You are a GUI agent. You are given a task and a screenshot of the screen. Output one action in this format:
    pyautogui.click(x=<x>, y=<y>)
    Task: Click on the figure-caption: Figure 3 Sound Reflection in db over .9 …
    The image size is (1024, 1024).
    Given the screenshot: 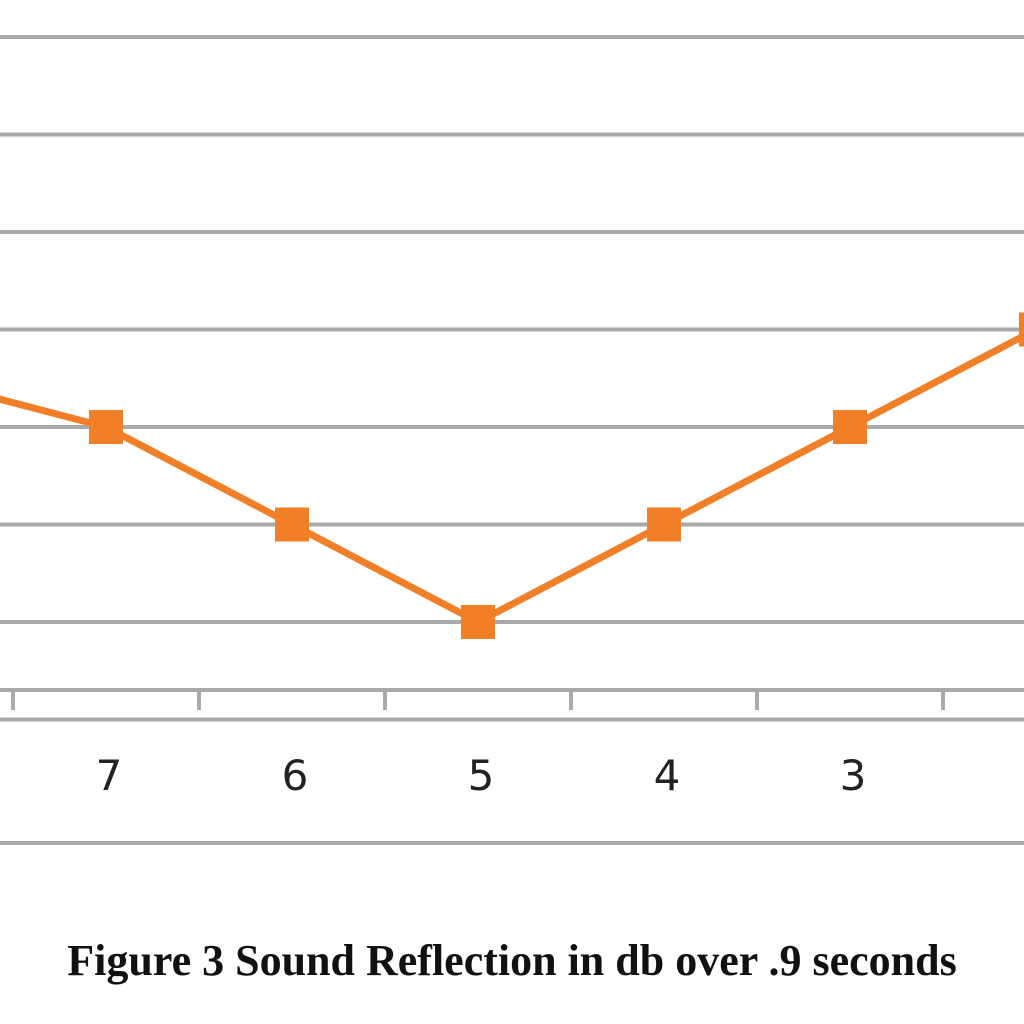 What is the action you would take?
    pyautogui.click(x=512, y=960)
    